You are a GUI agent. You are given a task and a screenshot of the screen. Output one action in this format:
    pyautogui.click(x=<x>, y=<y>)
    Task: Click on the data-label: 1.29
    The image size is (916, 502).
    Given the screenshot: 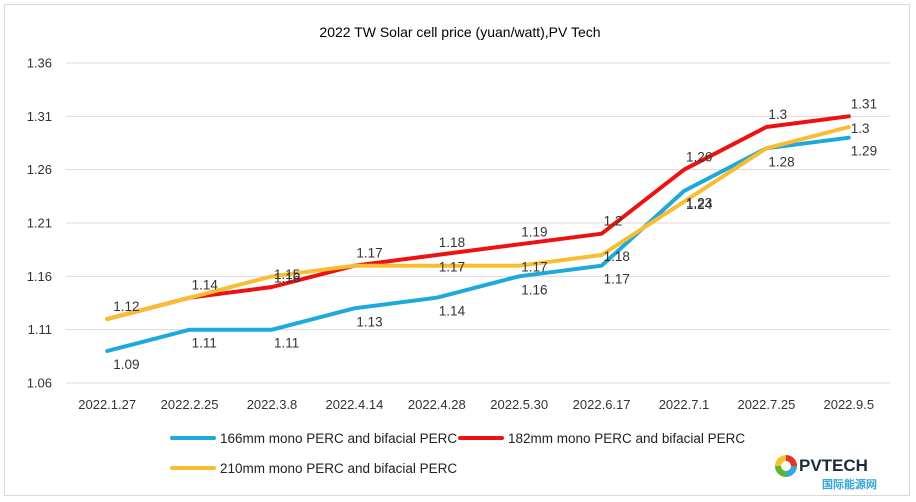 What is the action you would take?
    pyautogui.click(x=864, y=151)
    